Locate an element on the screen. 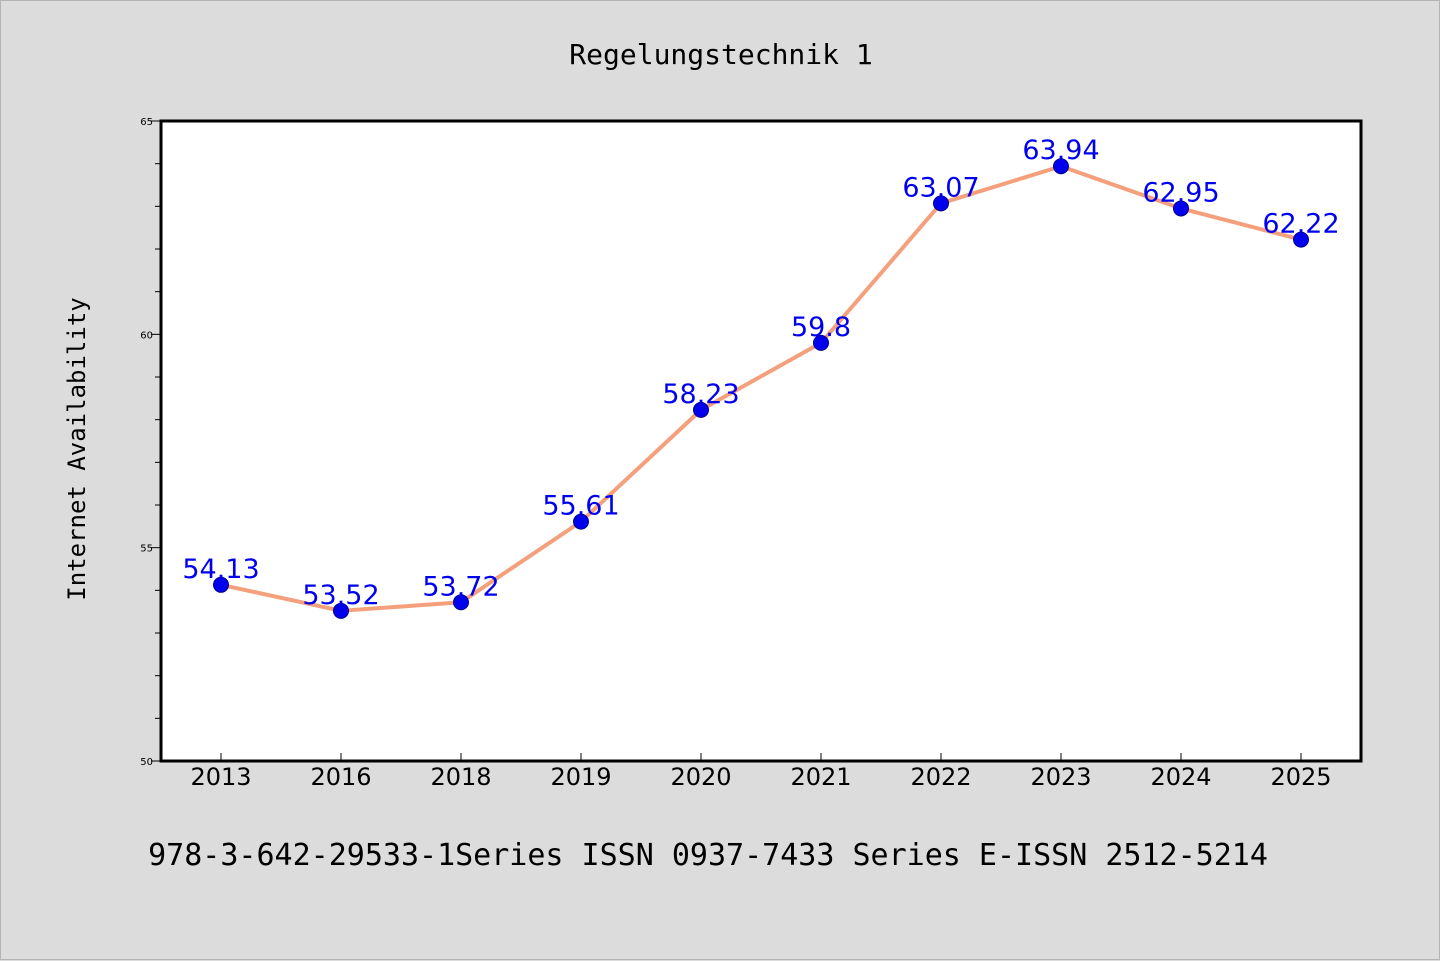 This screenshot has height=961, width=1440. x-tick-label: 2013 is located at coordinates (220, 777).